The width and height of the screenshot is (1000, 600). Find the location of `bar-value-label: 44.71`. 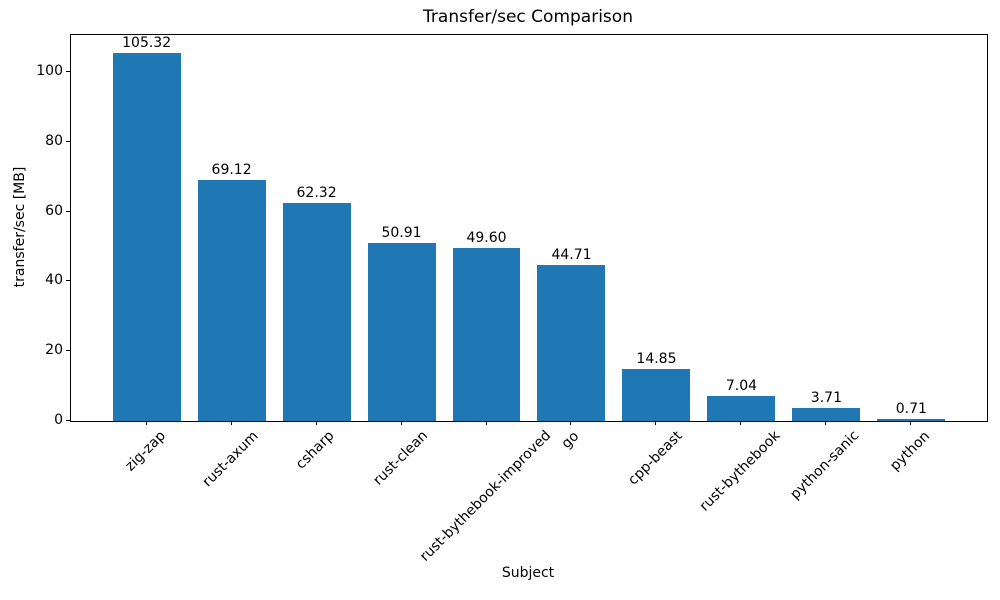

bar-value-label: 44.71 is located at coordinates (571, 254).